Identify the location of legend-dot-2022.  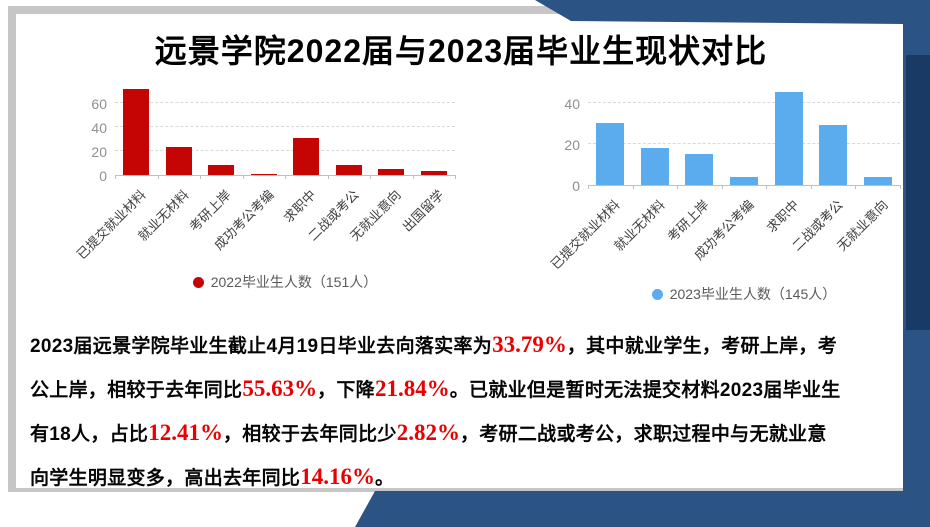
(198, 282).